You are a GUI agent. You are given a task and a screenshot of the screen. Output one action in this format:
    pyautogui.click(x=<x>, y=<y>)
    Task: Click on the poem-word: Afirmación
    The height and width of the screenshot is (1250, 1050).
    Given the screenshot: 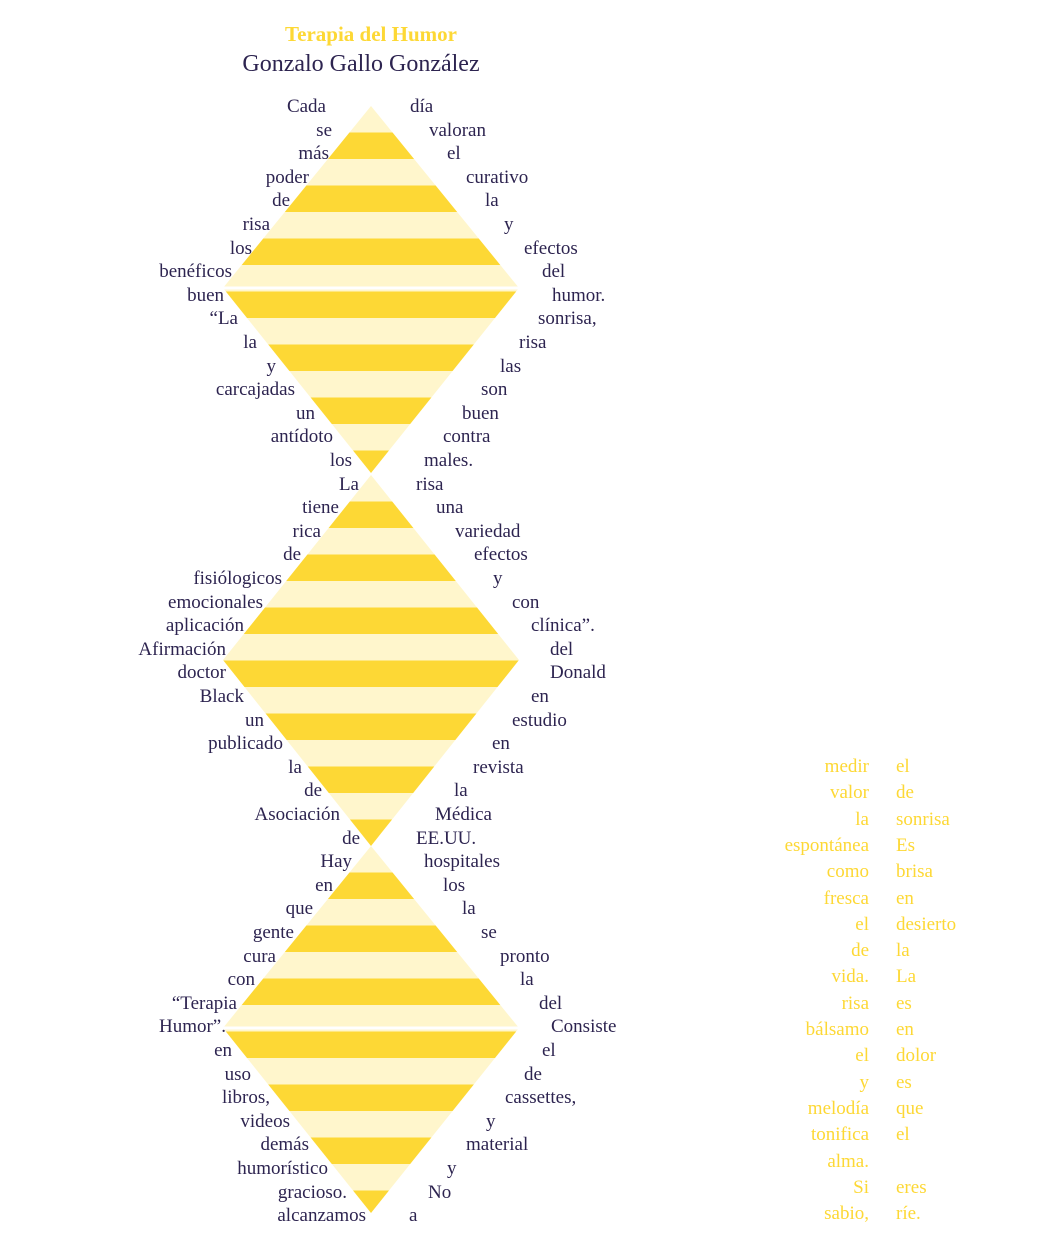 What is the action you would take?
    pyautogui.click(x=182, y=649)
    